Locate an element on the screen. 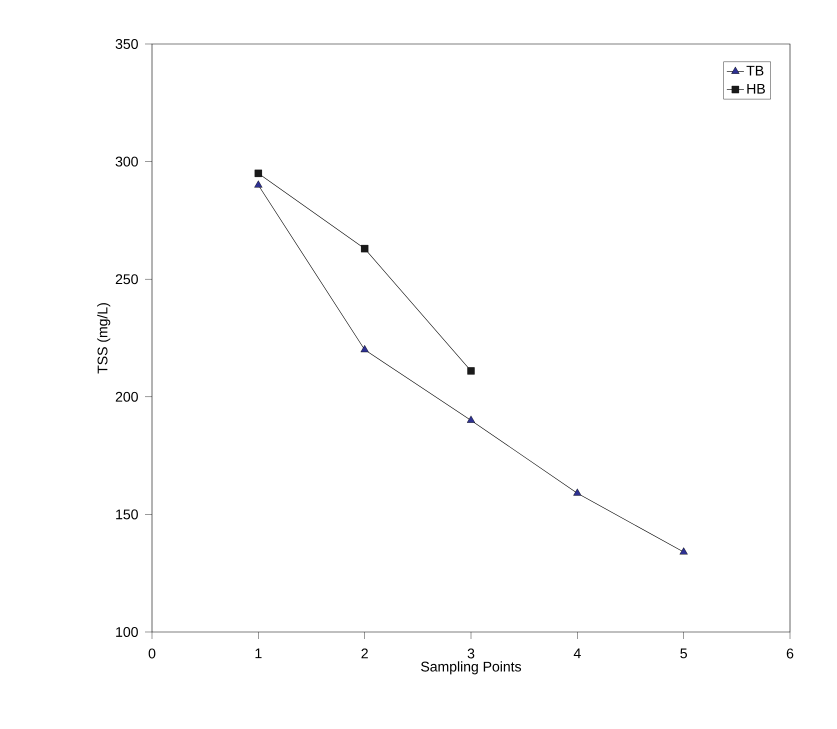 The height and width of the screenshot is (729, 837). legend-label: HB is located at coordinates (756, 89).